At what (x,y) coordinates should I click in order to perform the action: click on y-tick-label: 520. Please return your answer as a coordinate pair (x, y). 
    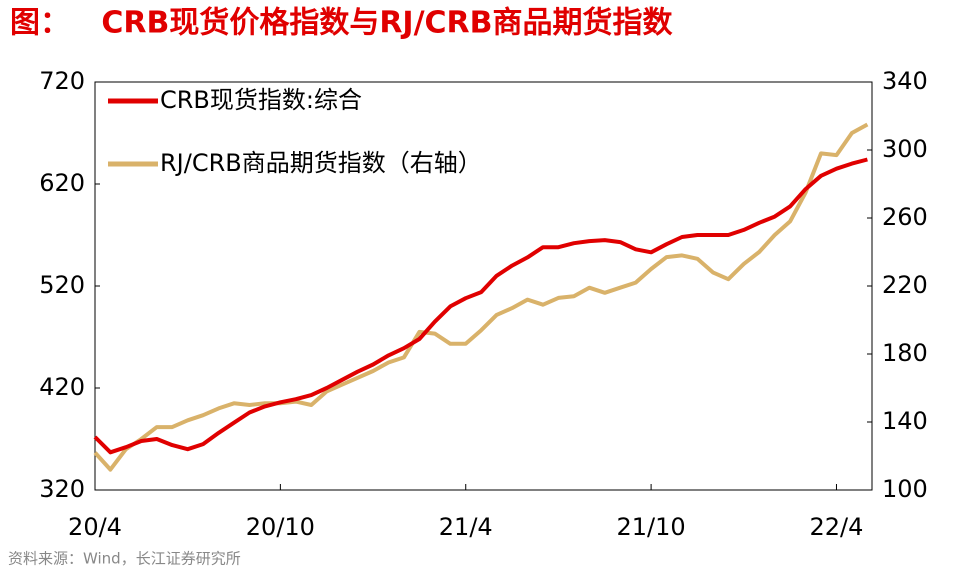
    Looking at the image, I should click on (62, 285).